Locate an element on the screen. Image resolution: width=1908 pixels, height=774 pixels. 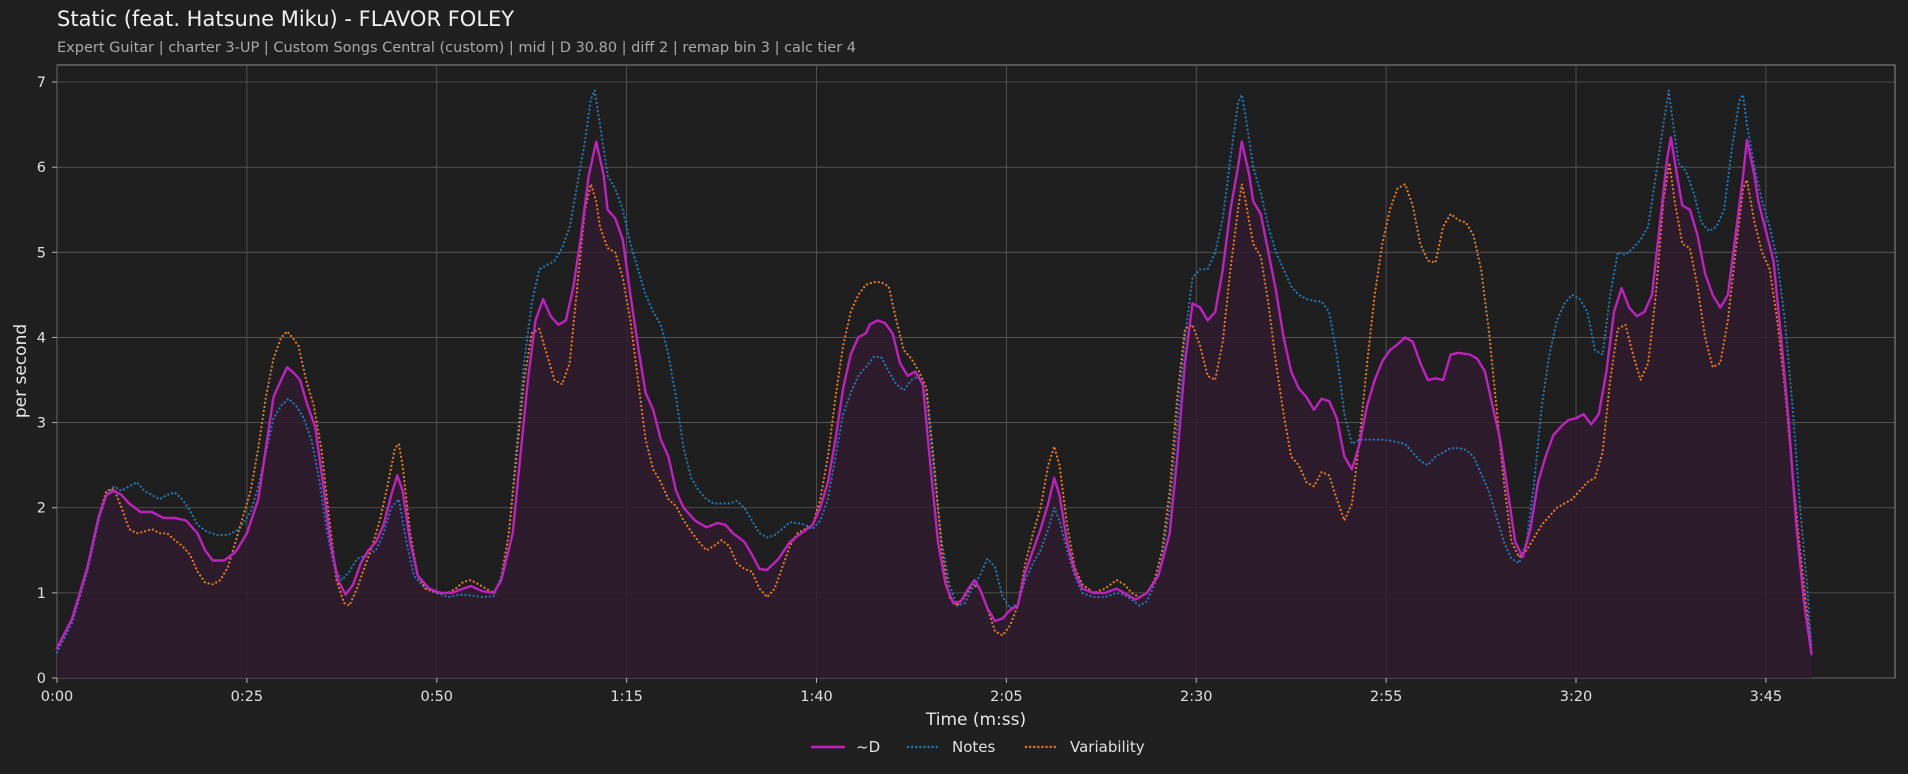
legend-label: Notes is located at coordinates (974, 747).